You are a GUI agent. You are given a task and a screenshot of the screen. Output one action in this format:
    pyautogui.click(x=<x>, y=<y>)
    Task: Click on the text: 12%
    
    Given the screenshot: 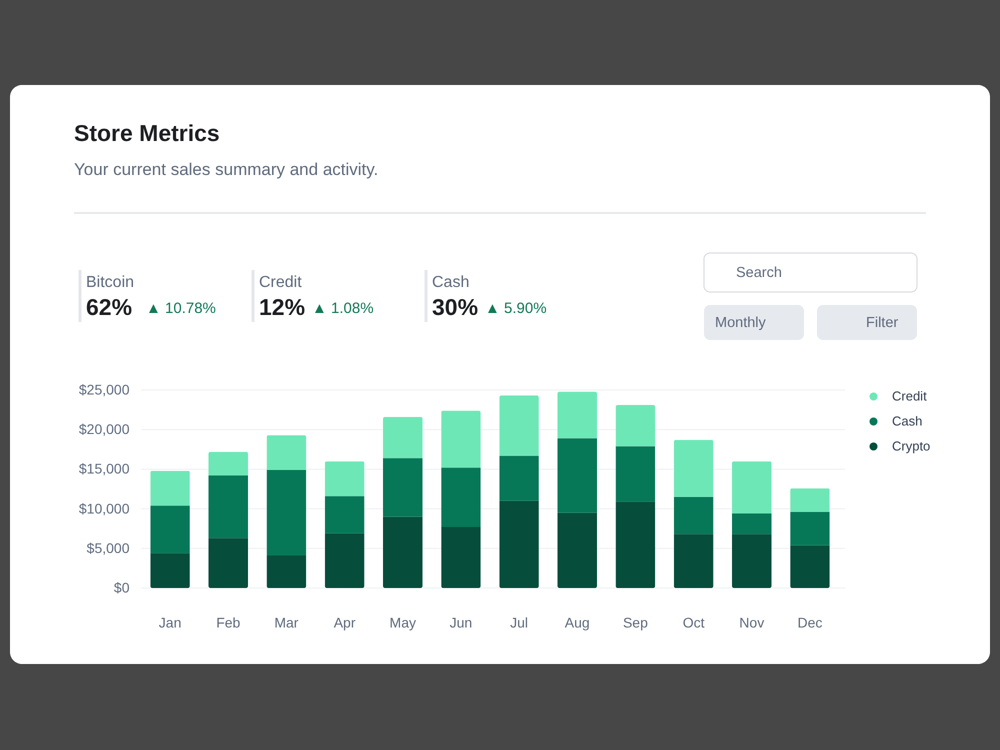 What is the action you would take?
    pyautogui.click(x=282, y=307)
    